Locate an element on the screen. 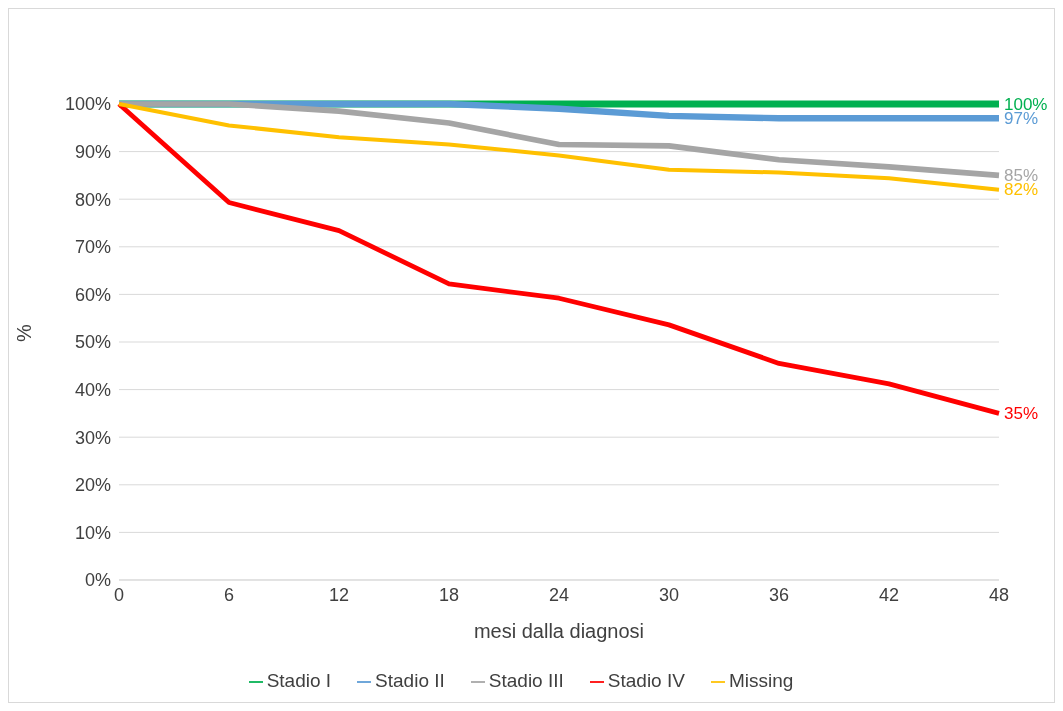  y-axis-title: % is located at coordinates (24, 333).